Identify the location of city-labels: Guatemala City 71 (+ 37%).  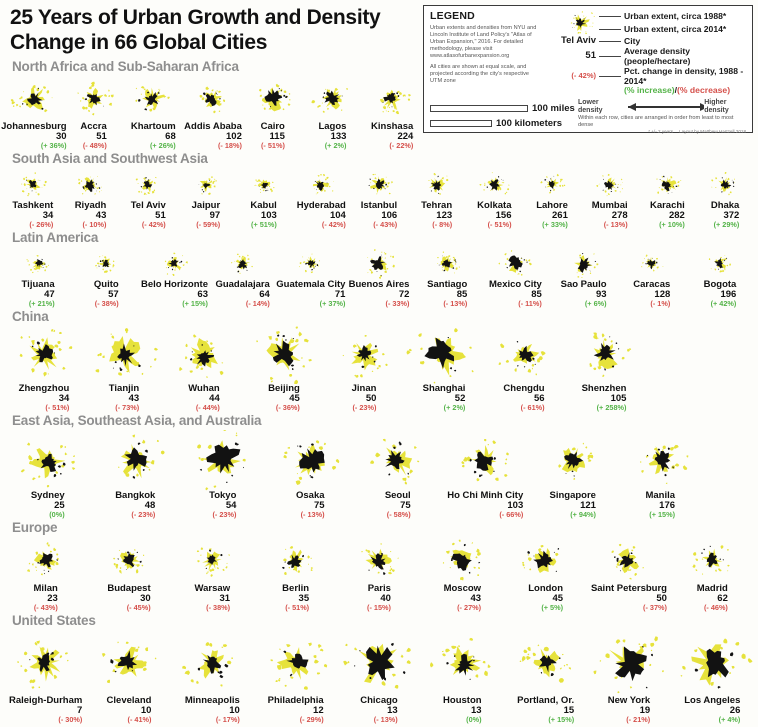
(310, 294).